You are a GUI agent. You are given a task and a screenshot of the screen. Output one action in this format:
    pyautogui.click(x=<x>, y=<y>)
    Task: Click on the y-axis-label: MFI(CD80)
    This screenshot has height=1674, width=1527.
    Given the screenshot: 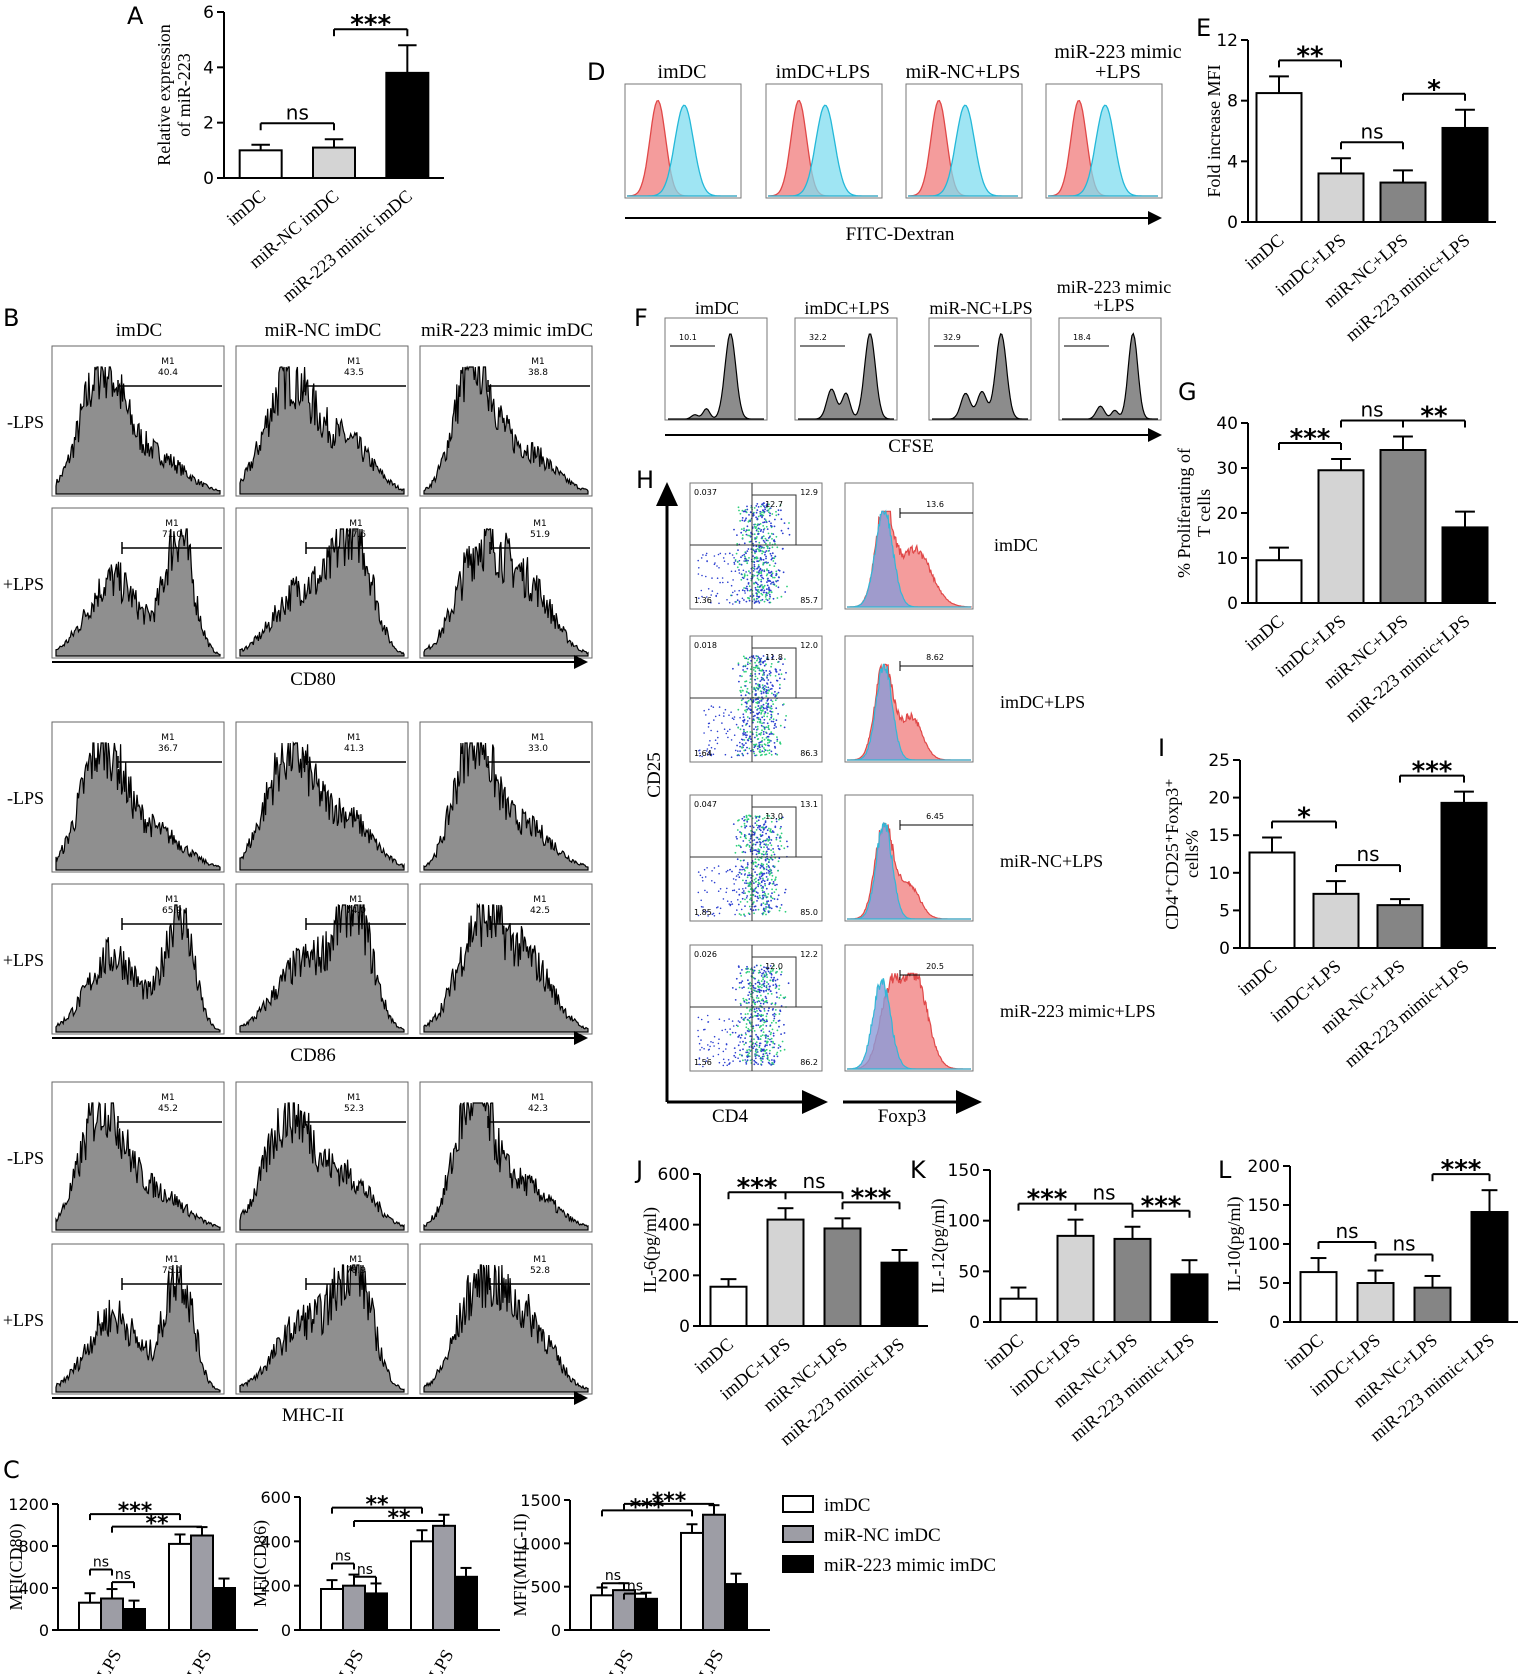 What is the action you would take?
    pyautogui.click(x=16, y=1566)
    